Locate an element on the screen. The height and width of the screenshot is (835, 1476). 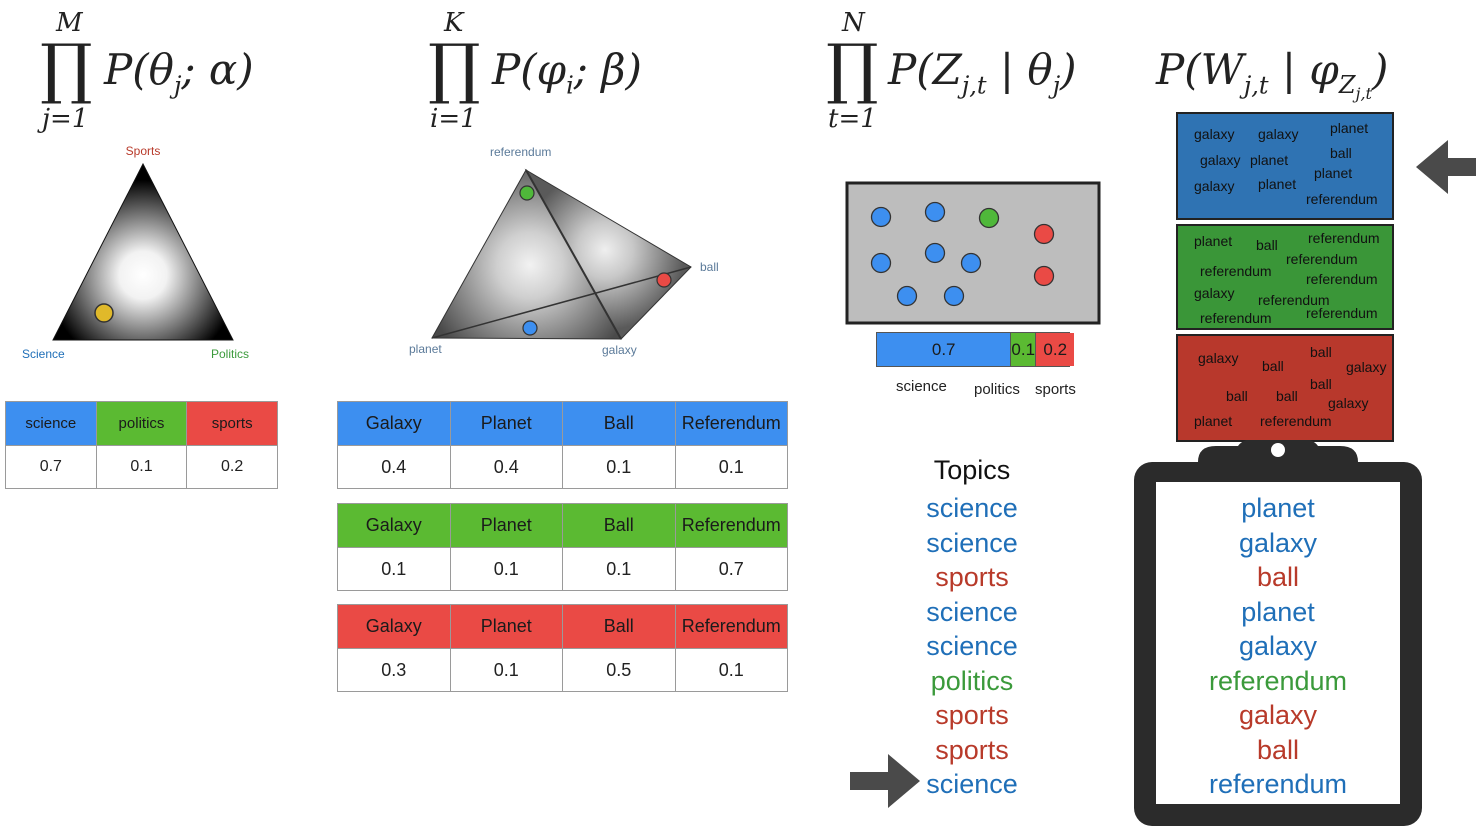
topic-dots-box is located at coordinates (973, 253).